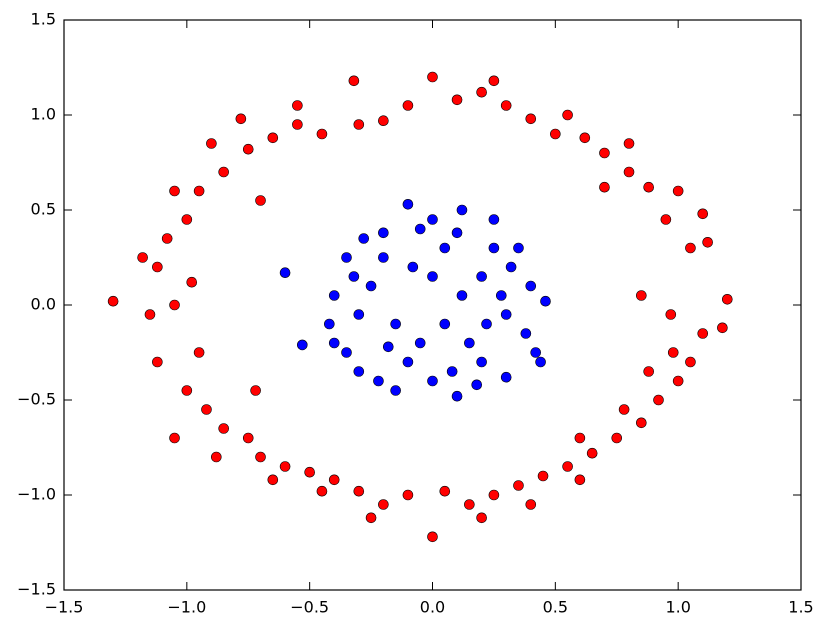 The image size is (830, 633). Describe the element at coordinates (677, 607) in the screenshot. I see `x-tick-label: 1.0` at that location.